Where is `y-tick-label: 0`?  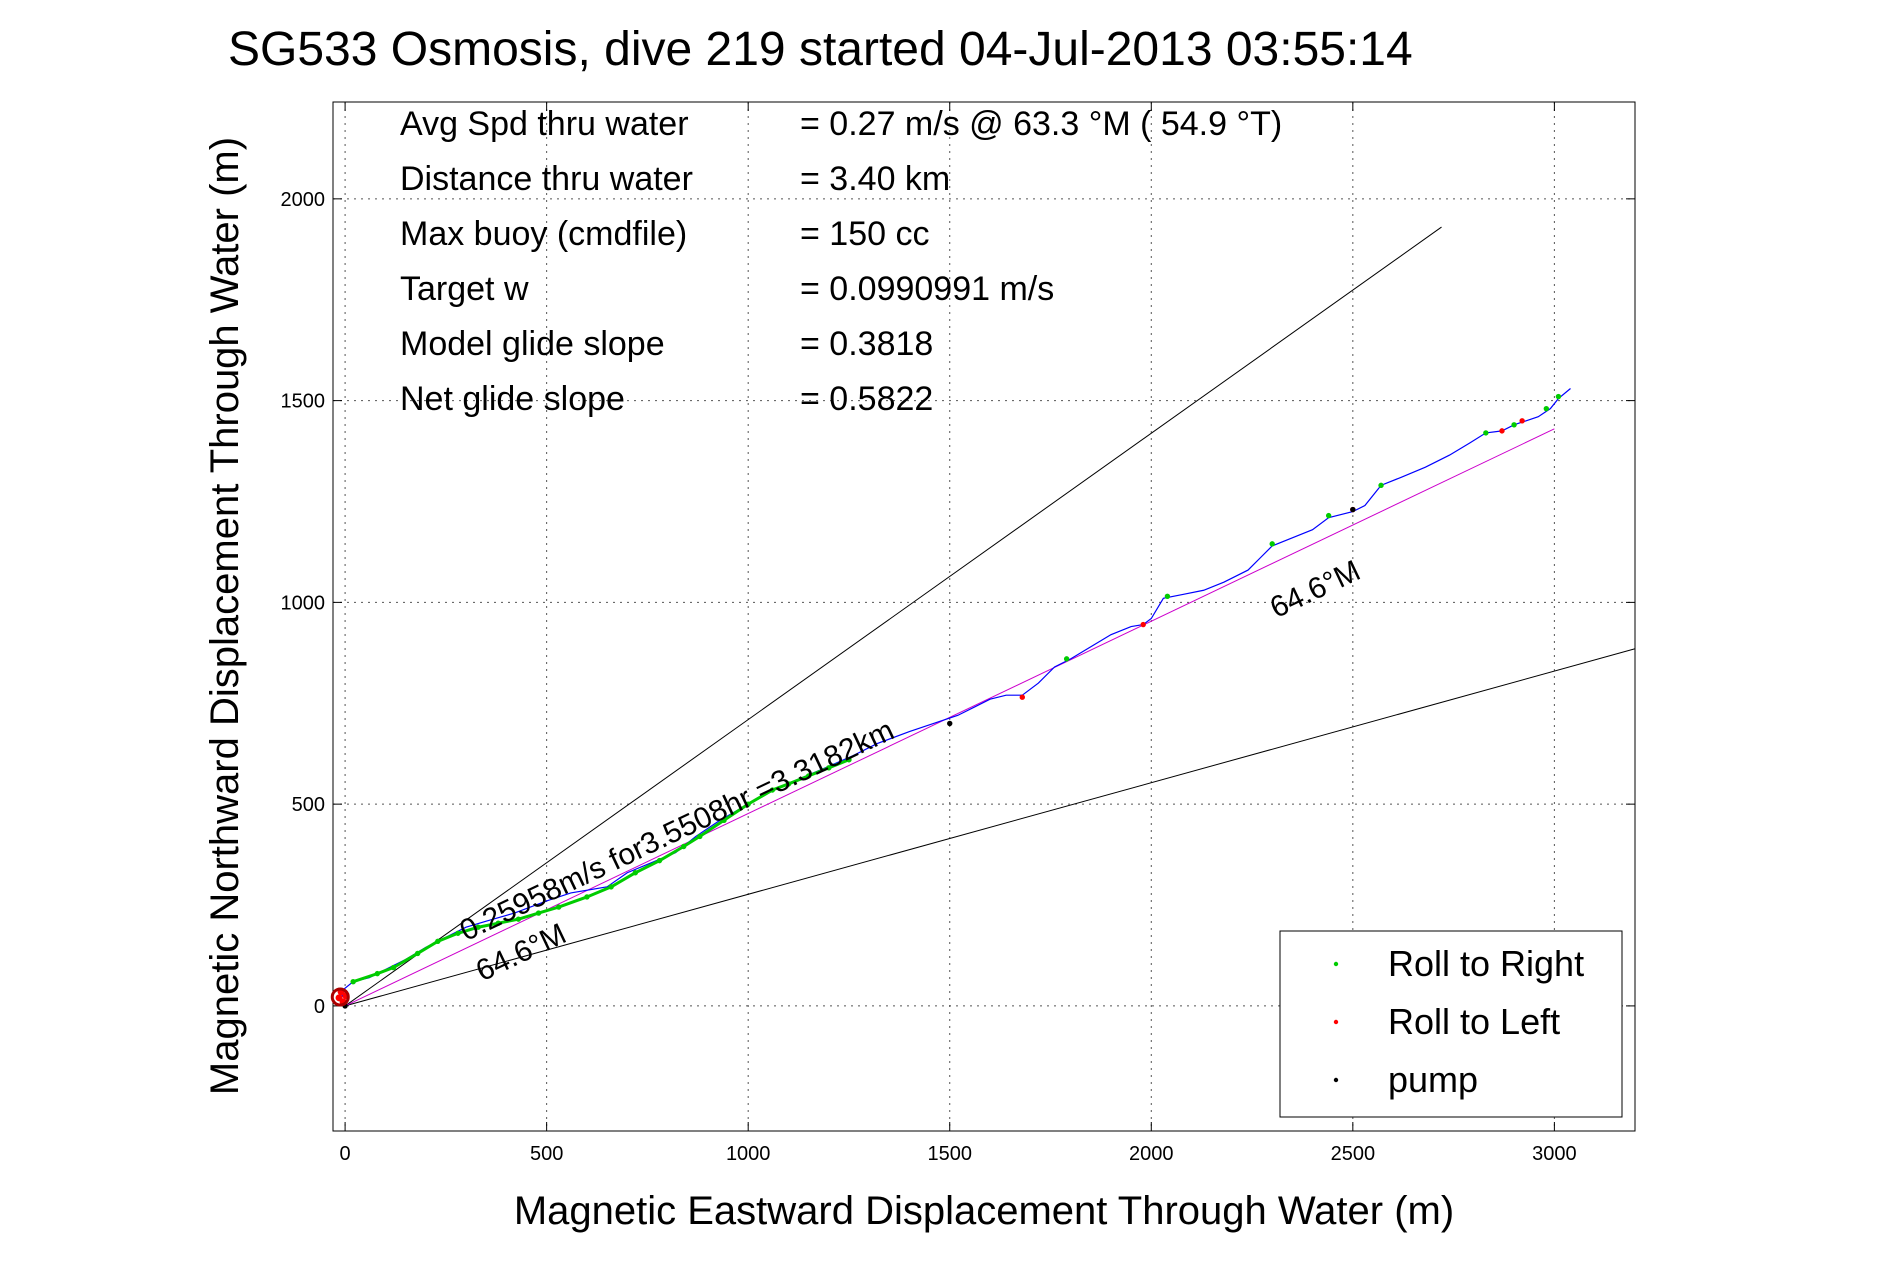
y-tick-label: 0 is located at coordinates (319, 1007).